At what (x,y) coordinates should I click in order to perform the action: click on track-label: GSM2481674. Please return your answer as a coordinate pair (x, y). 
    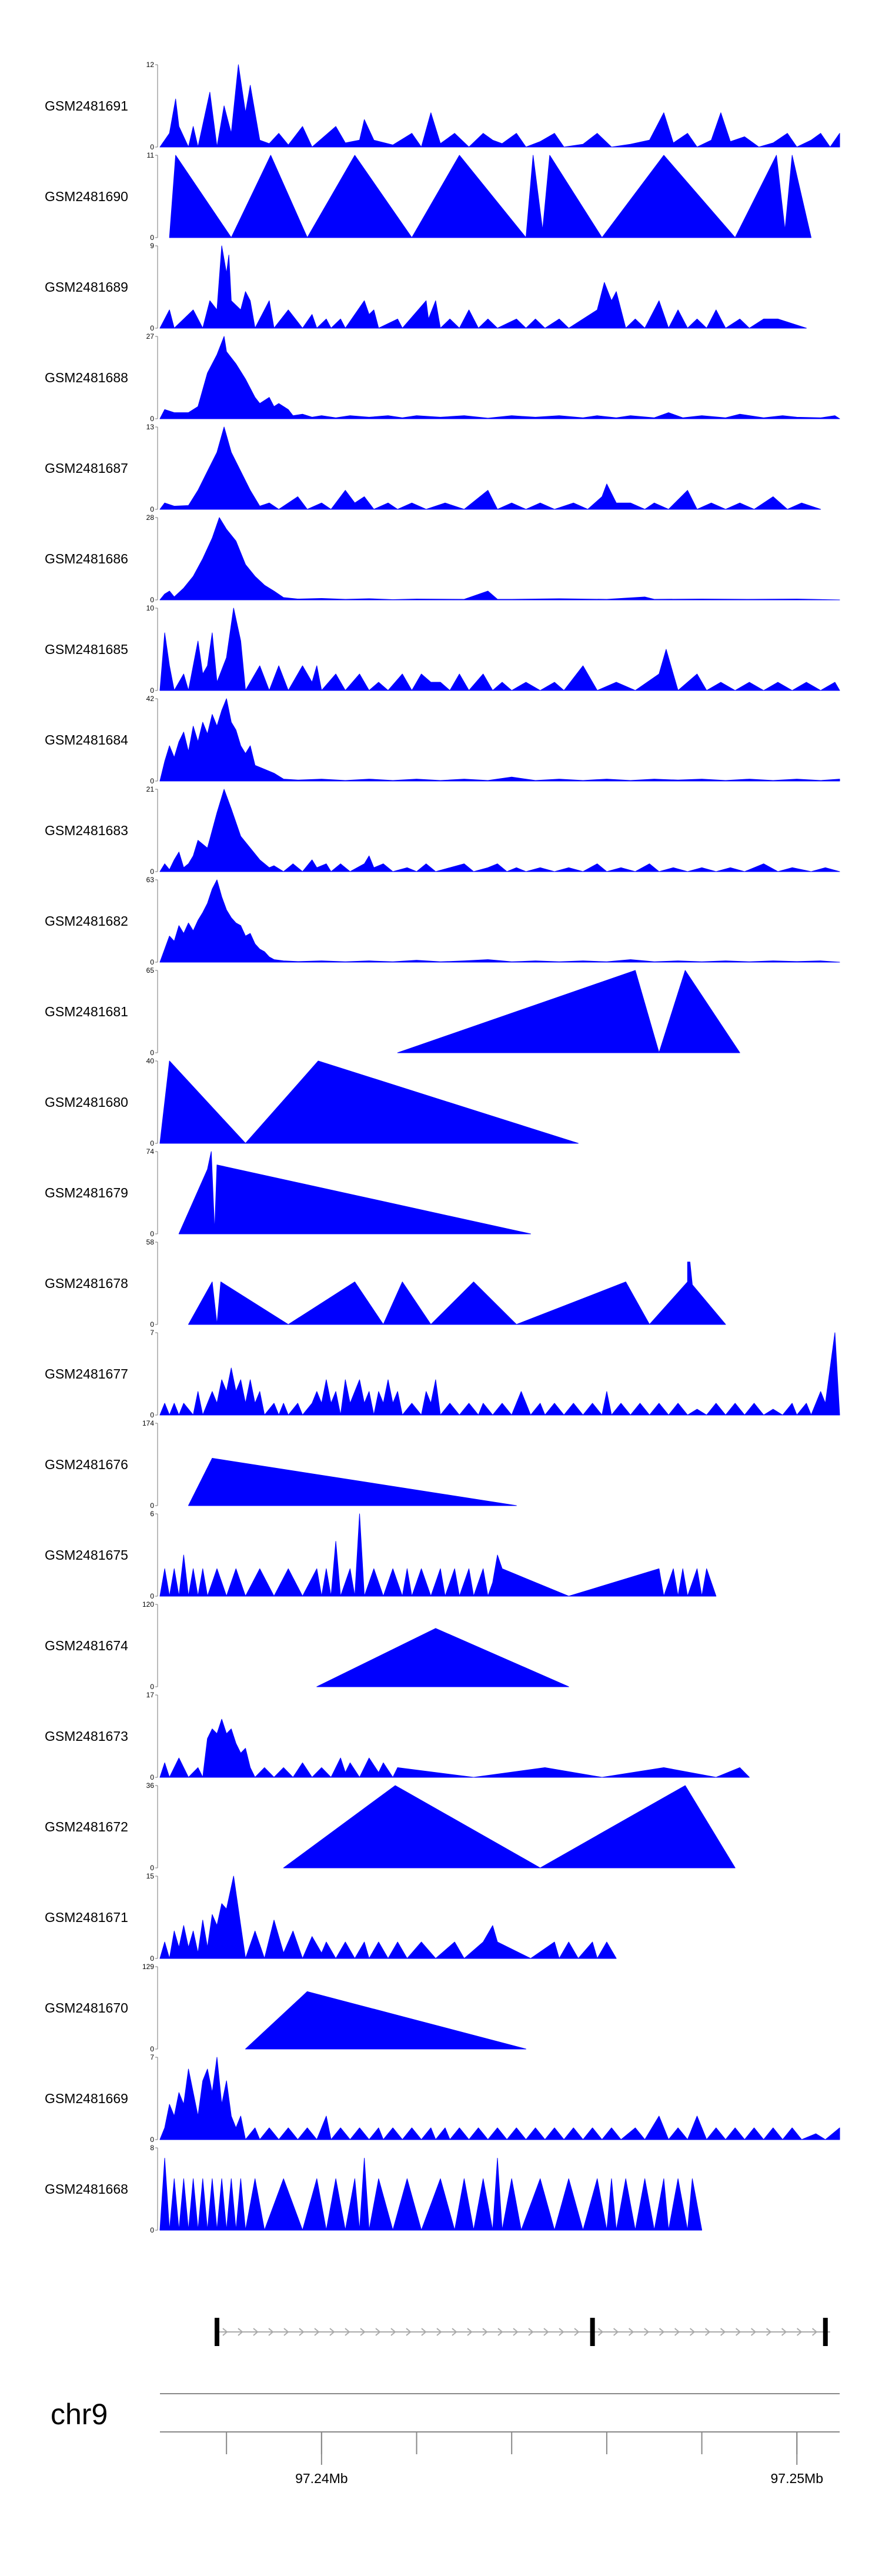
    Looking at the image, I should click on (86, 1645).